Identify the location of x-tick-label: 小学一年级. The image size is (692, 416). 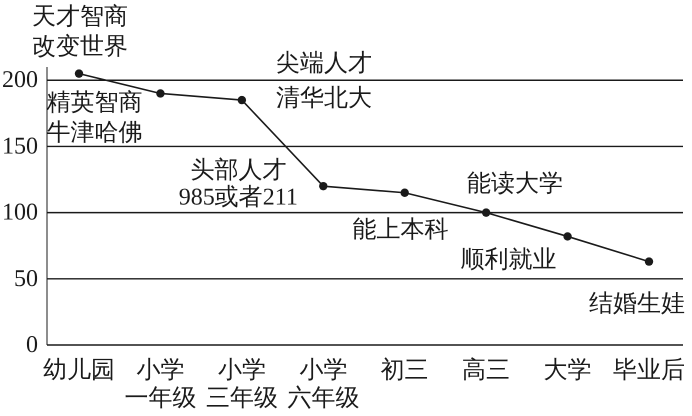
(160, 384).